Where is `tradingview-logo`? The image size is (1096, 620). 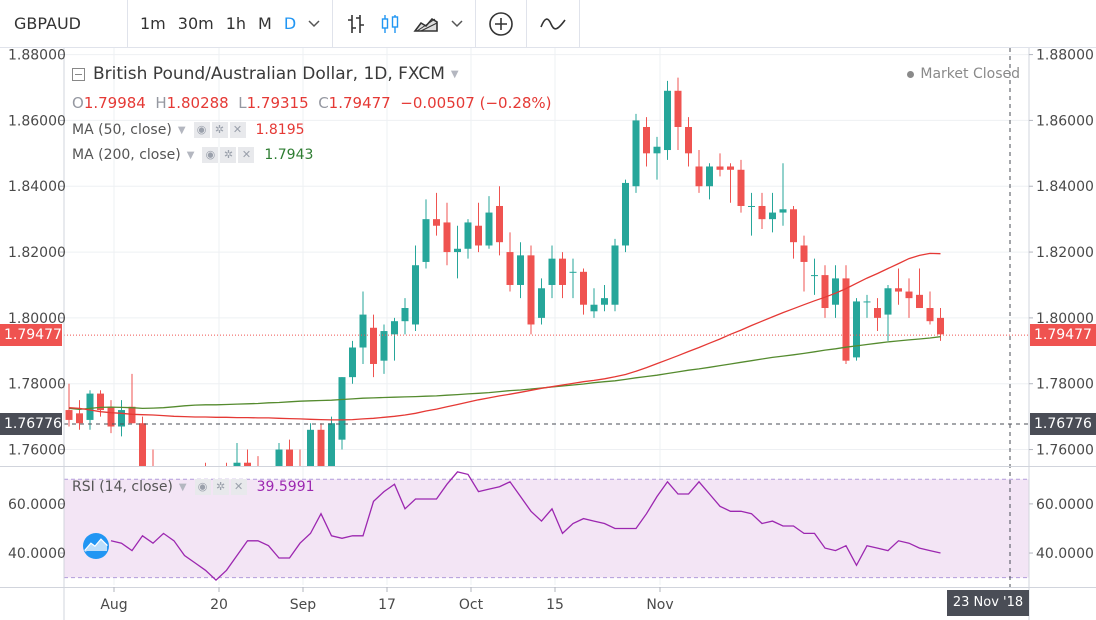 tradingview-logo is located at coordinates (96, 546).